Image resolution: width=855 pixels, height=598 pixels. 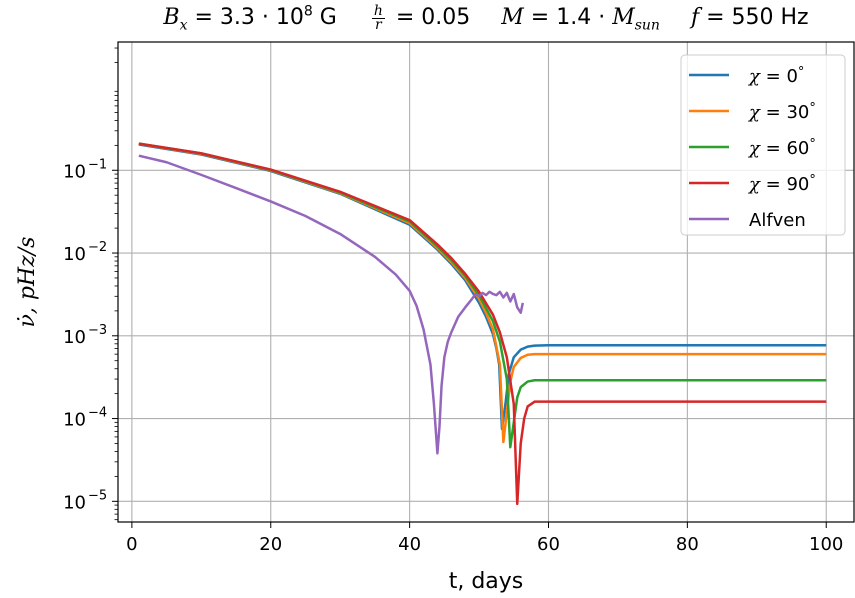 I want to click on legend-value: Alfven, so click(x=777, y=220).